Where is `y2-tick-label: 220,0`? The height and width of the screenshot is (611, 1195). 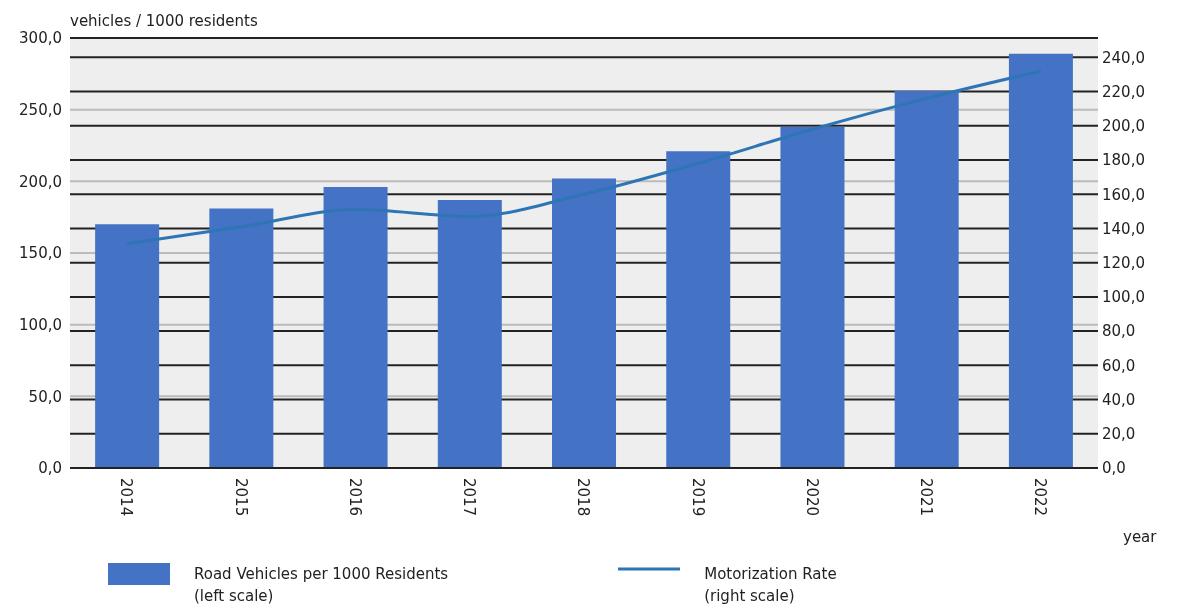 y2-tick-label: 220,0 is located at coordinates (1123, 91).